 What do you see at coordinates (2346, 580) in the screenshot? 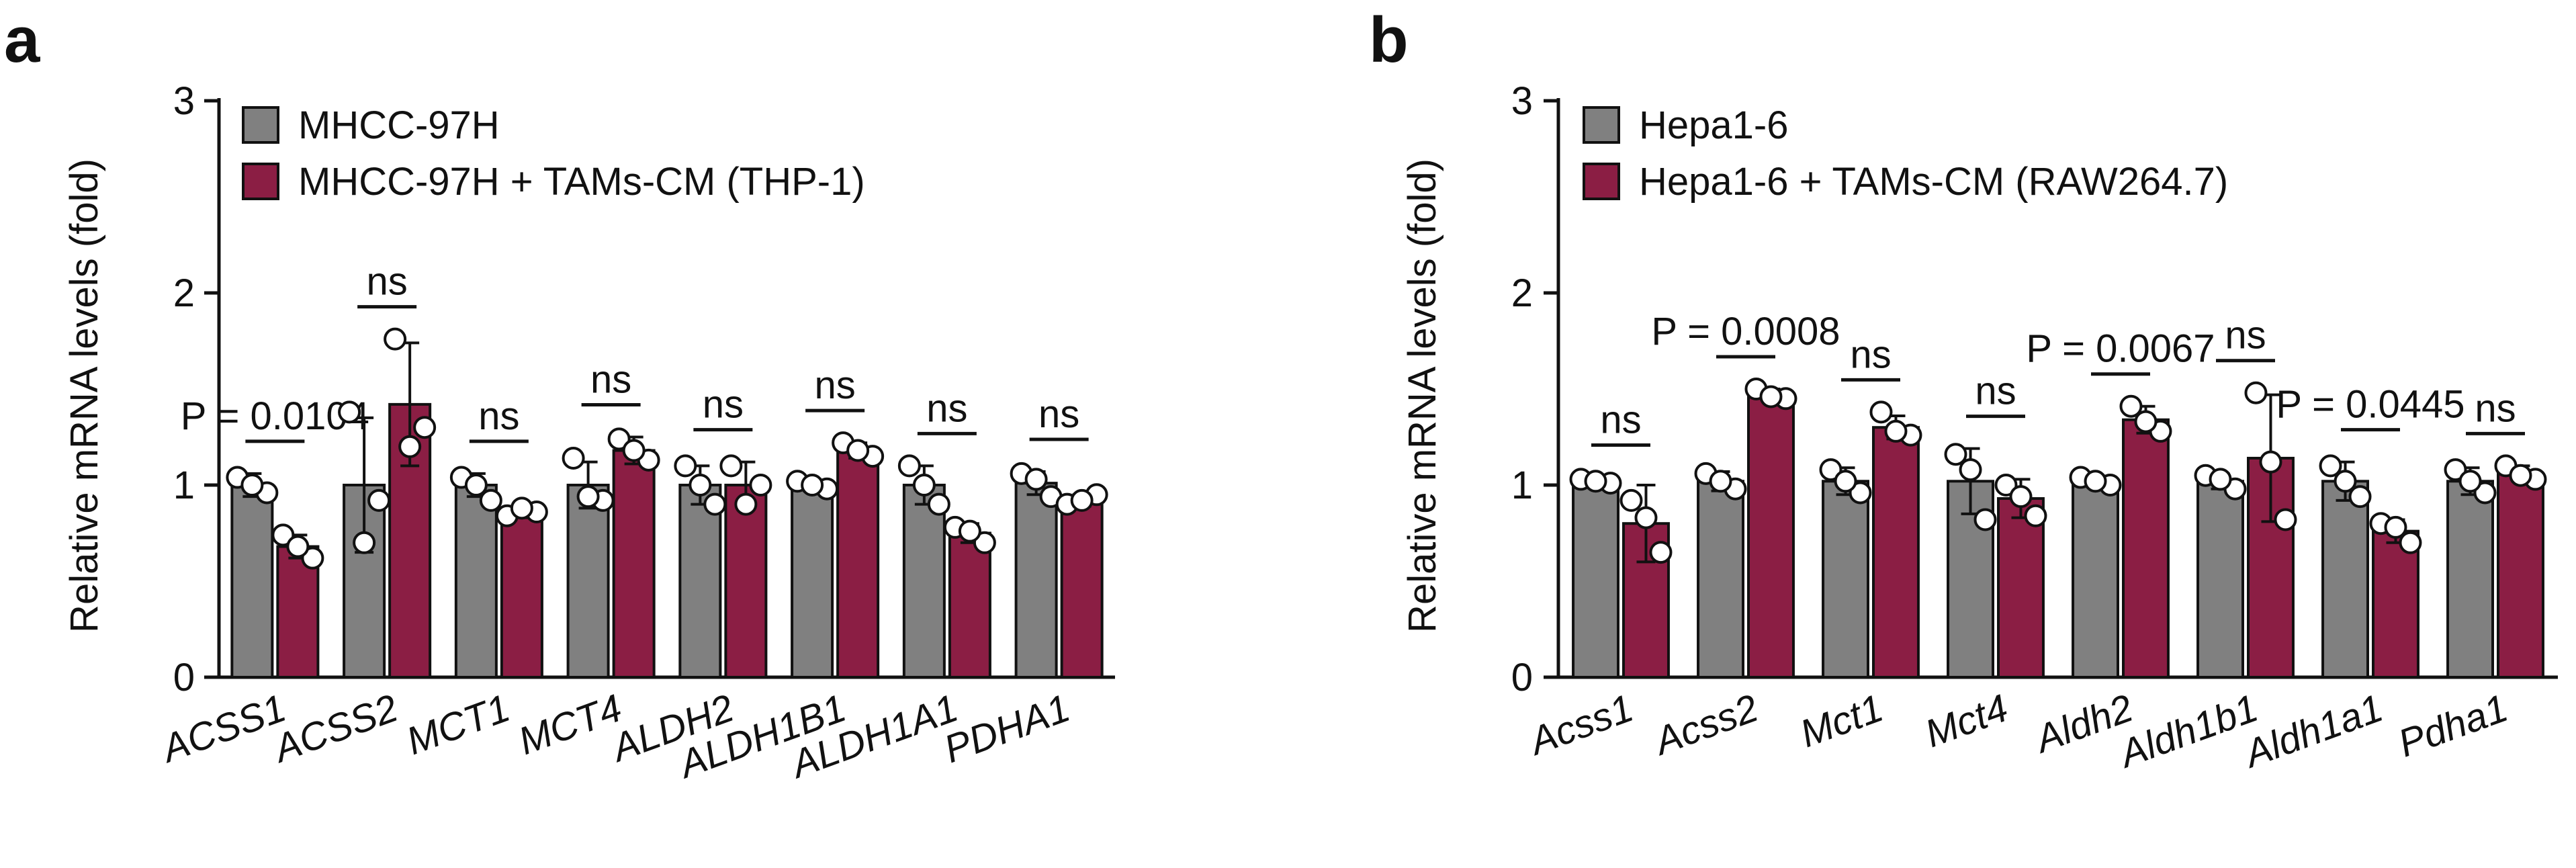
I see `bar-hepa1-6-aldh1a1` at bounding box center [2346, 580].